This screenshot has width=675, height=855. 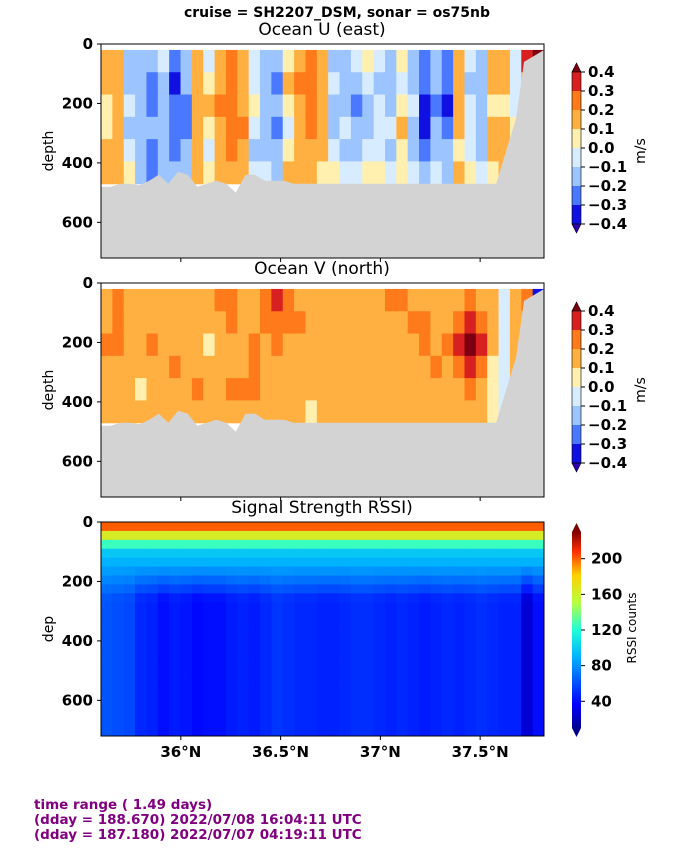 What do you see at coordinates (601, 349) in the screenshot?
I see `colorbar-tick-label: 0.2` at bounding box center [601, 349].